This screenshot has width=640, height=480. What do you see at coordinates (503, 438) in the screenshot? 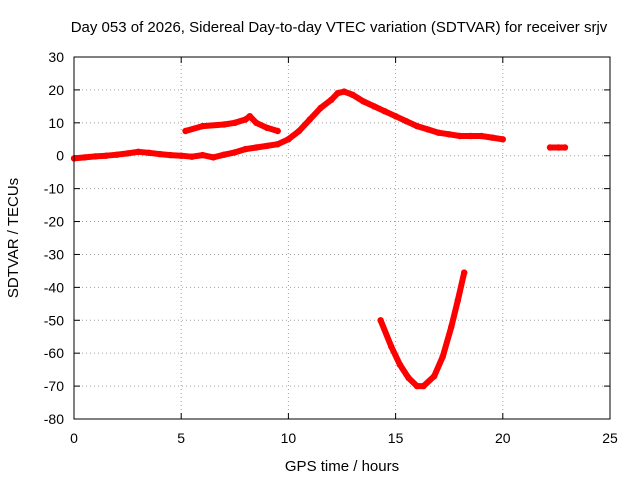
I see `x-tick-label: 20` at bounding box center [503, 438].